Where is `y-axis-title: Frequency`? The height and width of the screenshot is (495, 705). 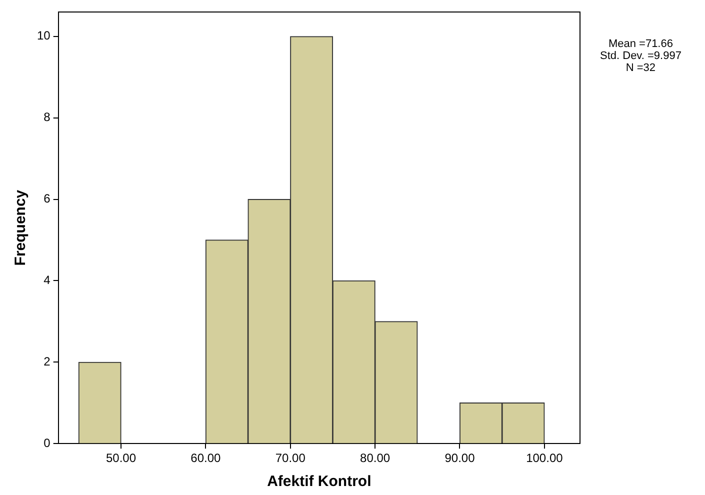 y-axis-title: Frequency is located at coordinates (21, 227).